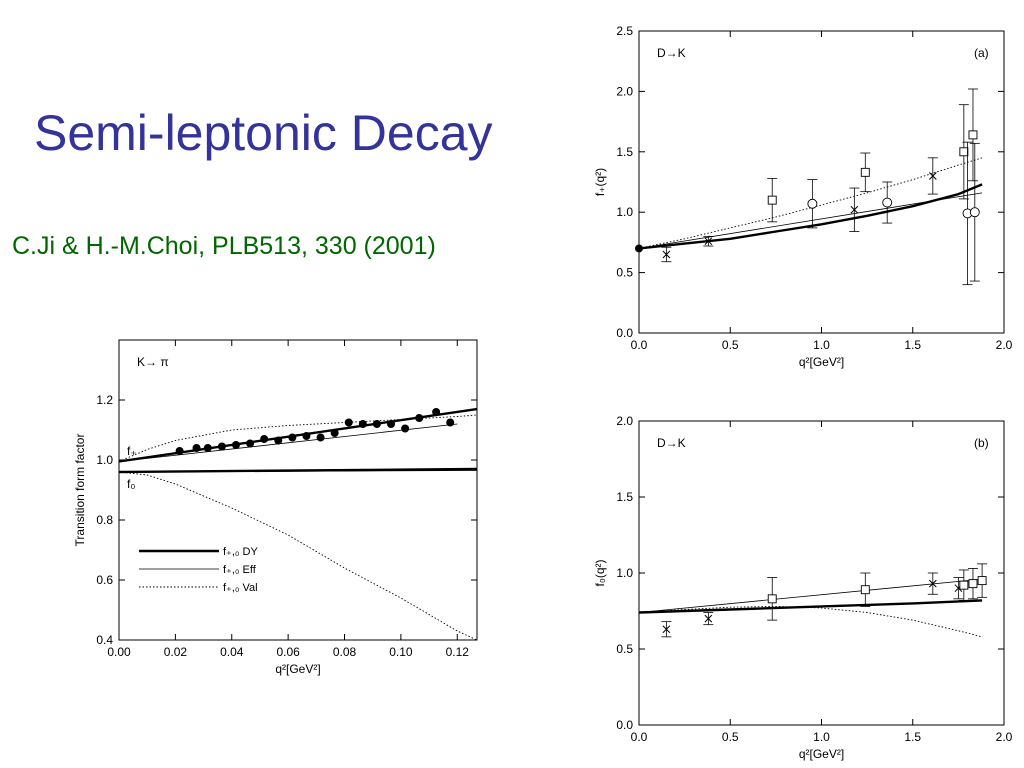  I want to click on citation: C.Ji & H.-M.Choi, PLB513, 330 (2001), so click(224, 246).